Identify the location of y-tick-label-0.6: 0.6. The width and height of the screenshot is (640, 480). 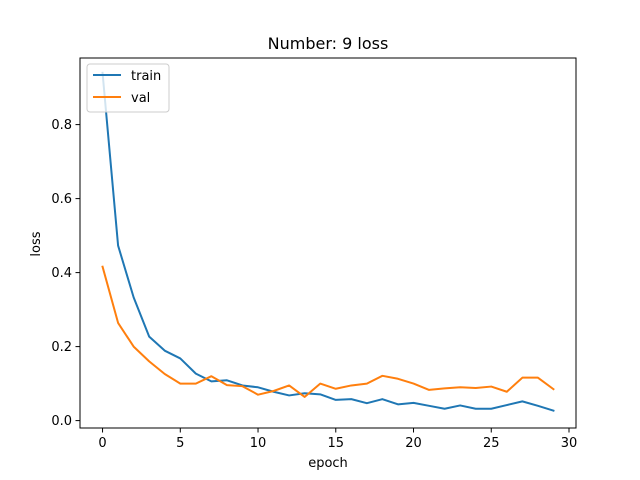
(61, 199).